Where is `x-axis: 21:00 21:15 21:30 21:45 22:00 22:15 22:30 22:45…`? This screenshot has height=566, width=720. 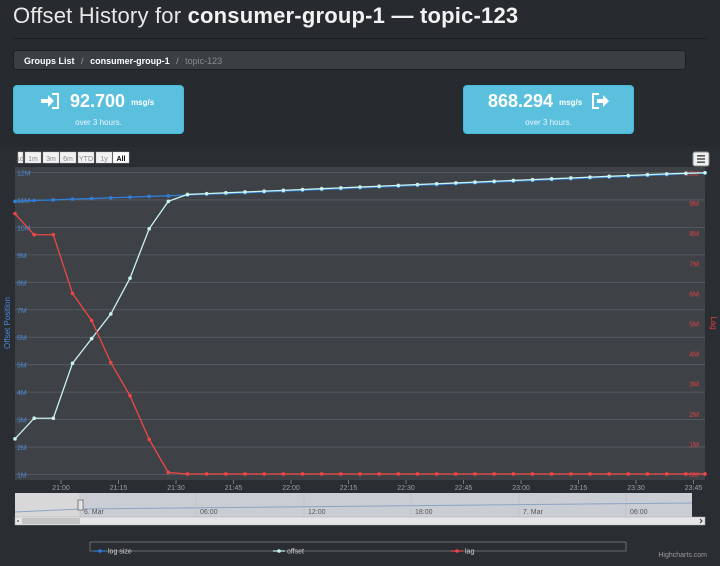
x-axis: 21:00 21:15 21:30 21:45 22:00 22:15 22:30 22:45… is located at coordinates (377, 486).